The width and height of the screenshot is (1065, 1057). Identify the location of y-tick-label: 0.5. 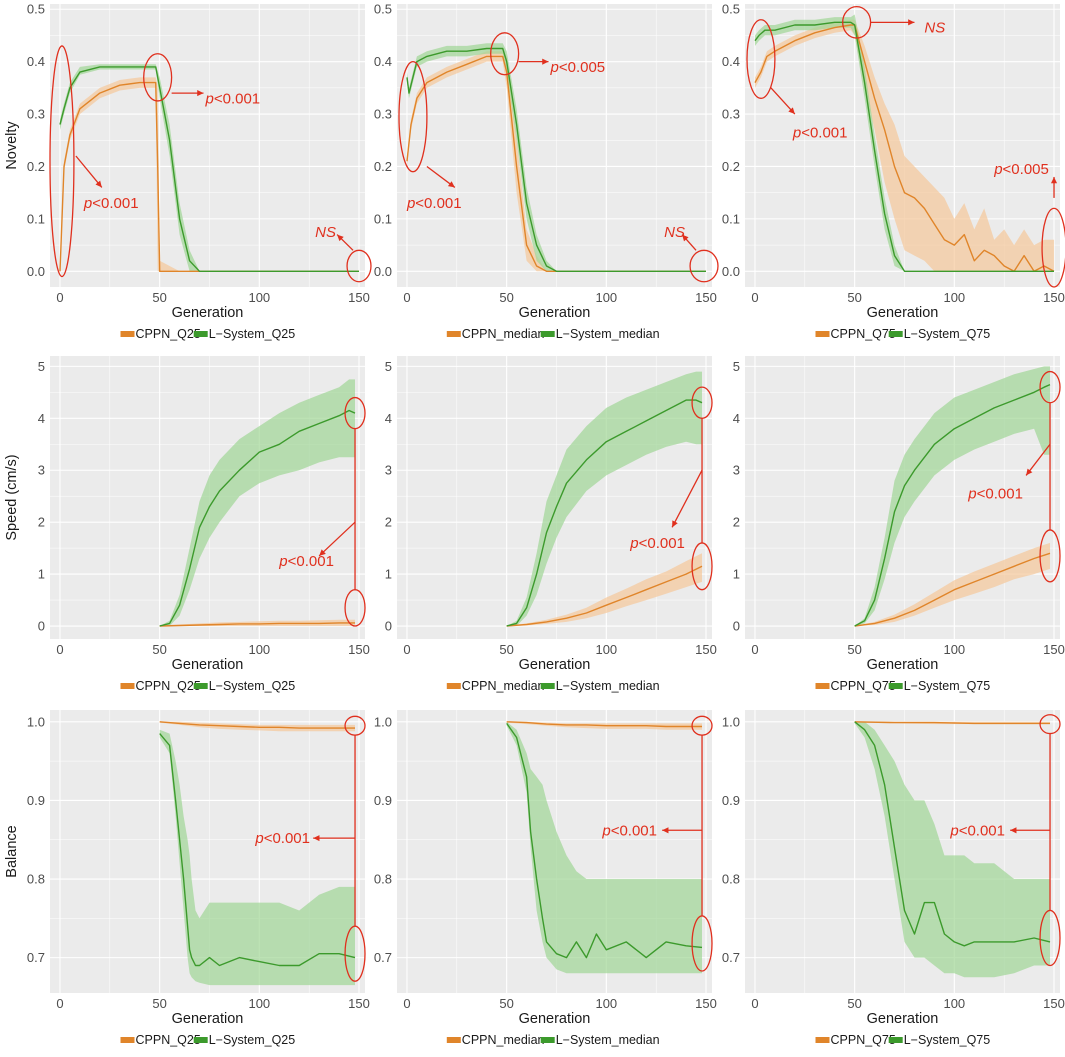
(731, 9).